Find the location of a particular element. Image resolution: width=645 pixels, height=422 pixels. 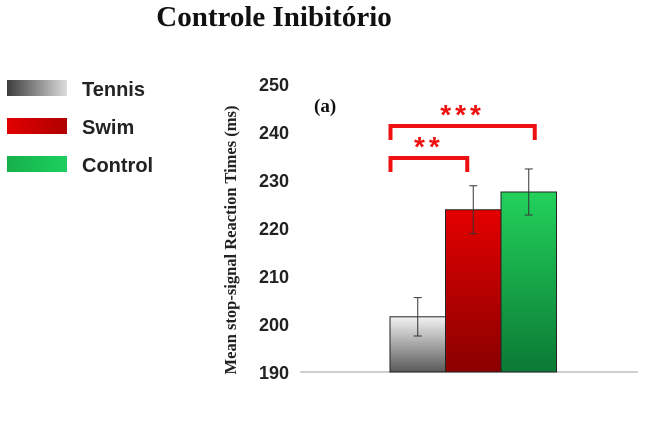

error-bars is located at coordinates (473, 252).